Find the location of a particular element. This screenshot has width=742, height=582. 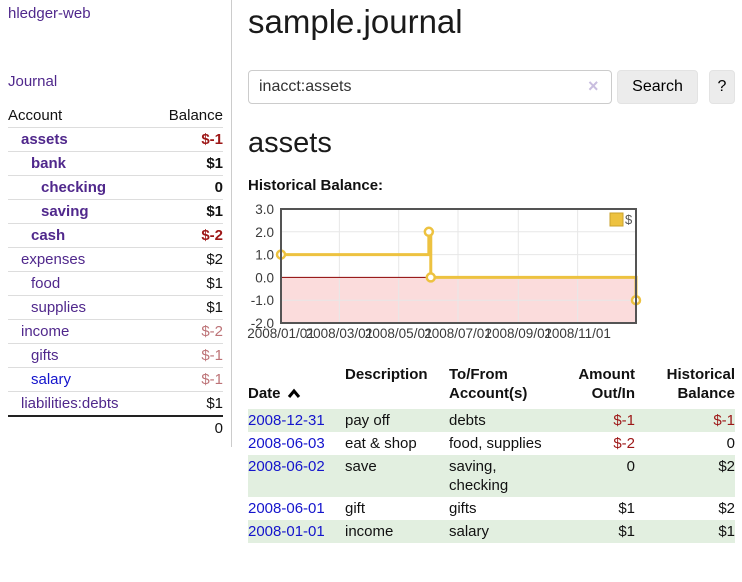

svg-text: 0.0 is located at coordinates (264, 277).